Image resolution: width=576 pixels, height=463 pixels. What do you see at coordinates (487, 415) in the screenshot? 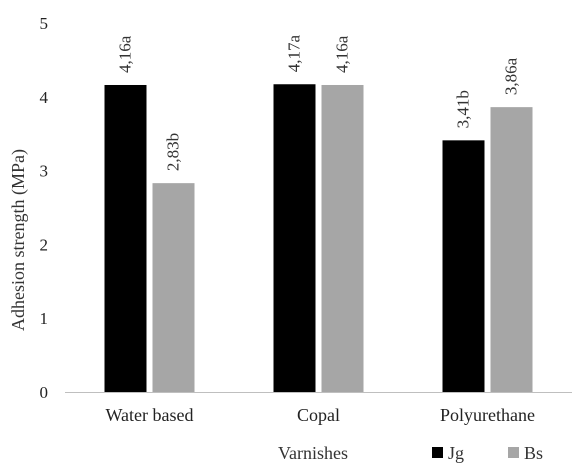
I see `category-label: Polyurethane` at bounding box center [487, 415].